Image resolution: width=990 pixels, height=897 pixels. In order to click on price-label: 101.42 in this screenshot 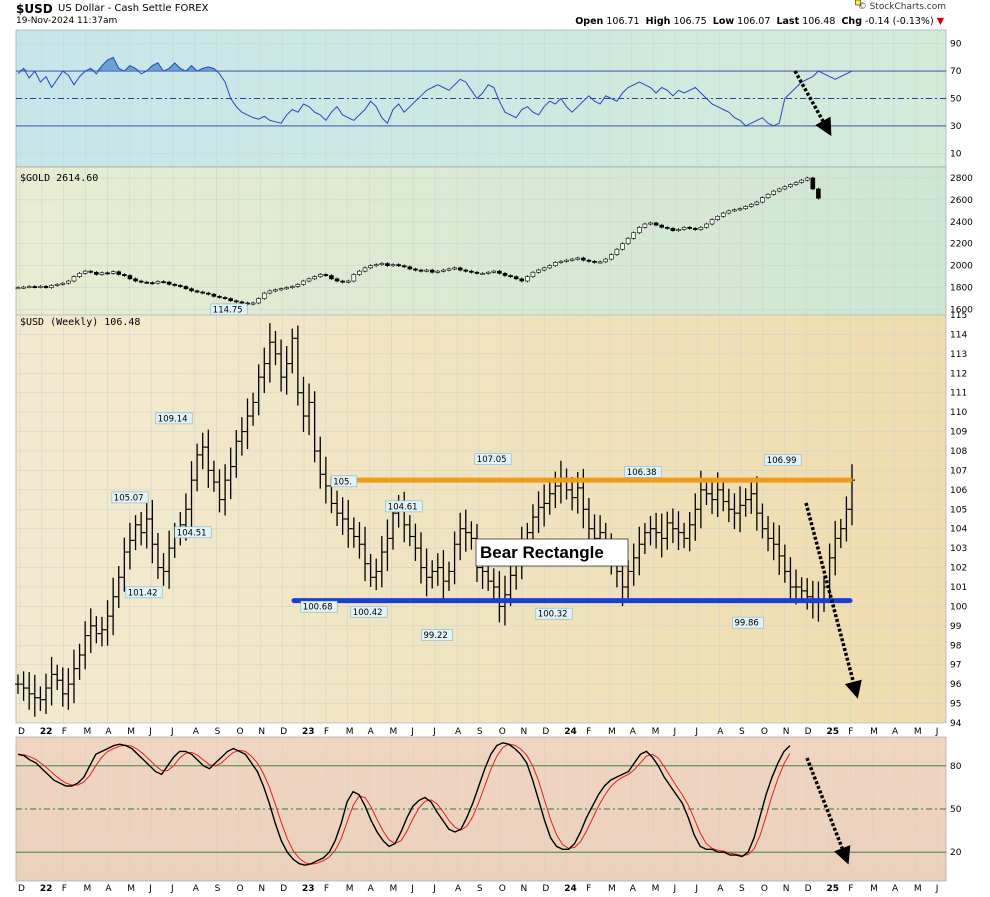, I will do `click(143, 593)`.